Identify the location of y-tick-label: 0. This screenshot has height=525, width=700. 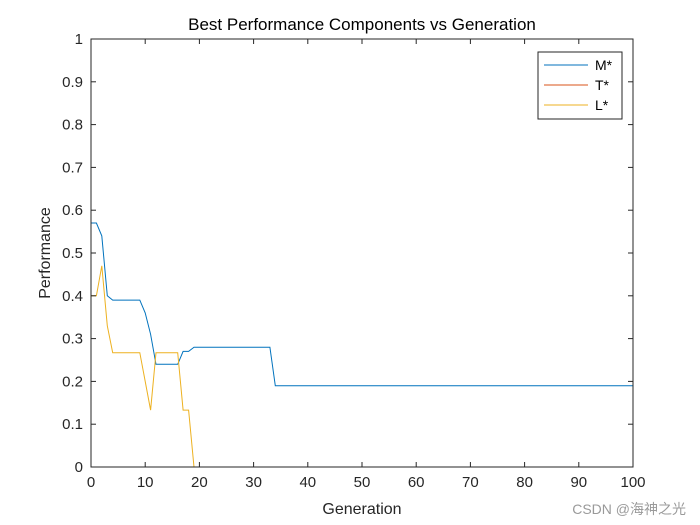
(79, 467).